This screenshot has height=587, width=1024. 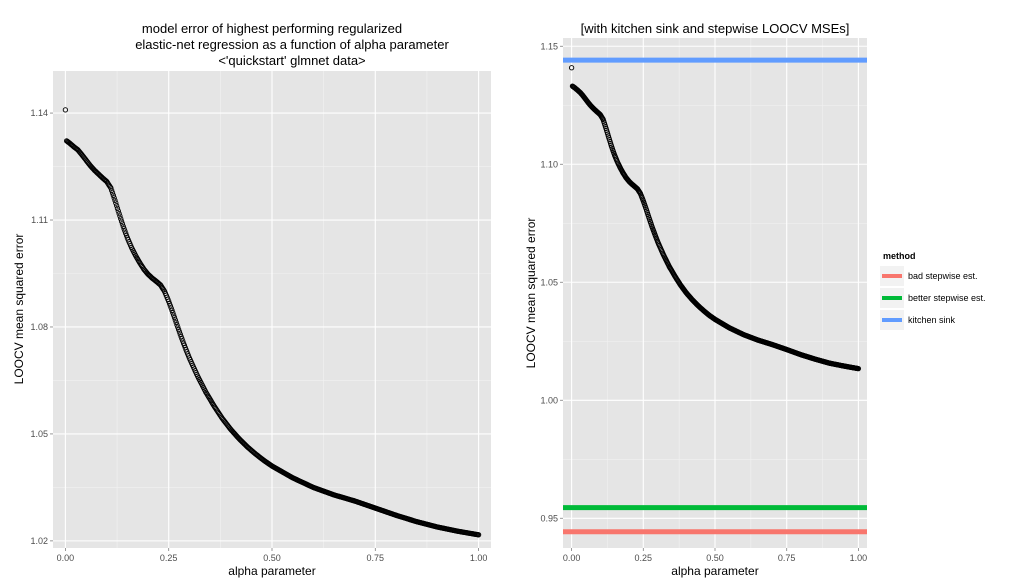 What do you see at coordinates (787, 558) in the screenshot?
I see `right-x-tick-label: 0.75` at bounding box center [787, 558].